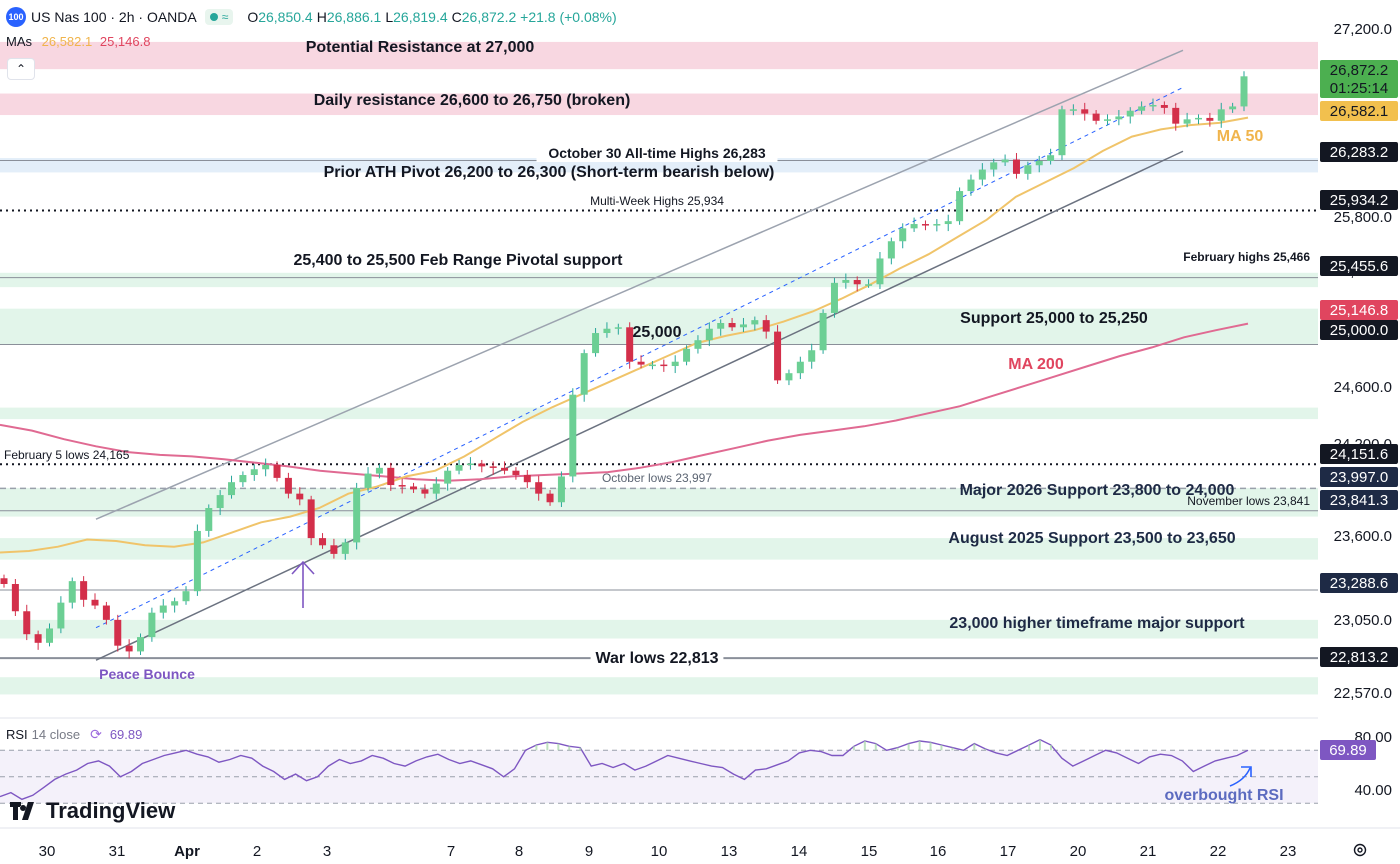  Describe the element at coordinates (321, 17) in the screenshot. I see `high-label: H` at that location.